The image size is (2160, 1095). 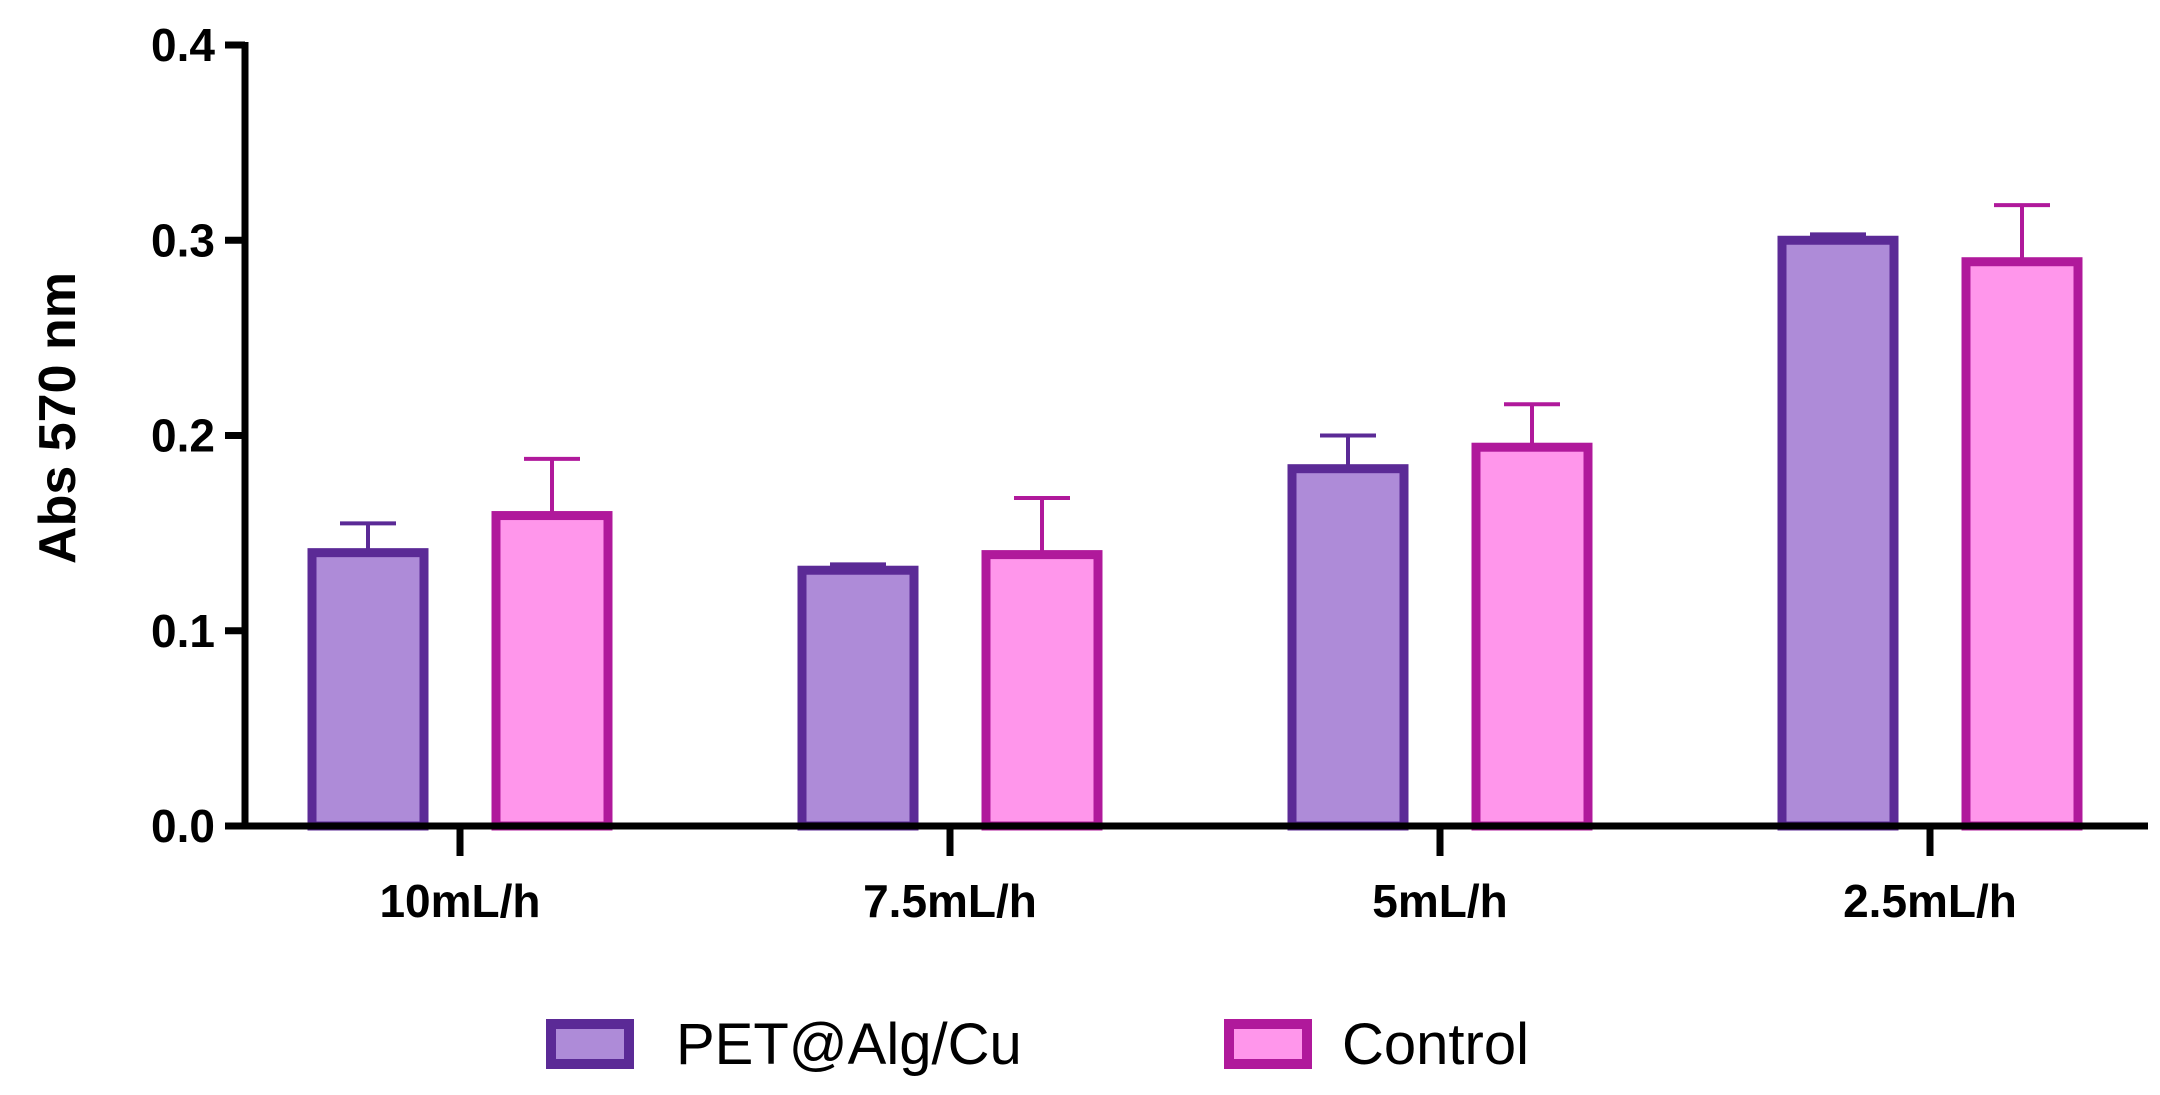 I want to click on bar-control-7-5ml-h, so click(x=1042, y=690).